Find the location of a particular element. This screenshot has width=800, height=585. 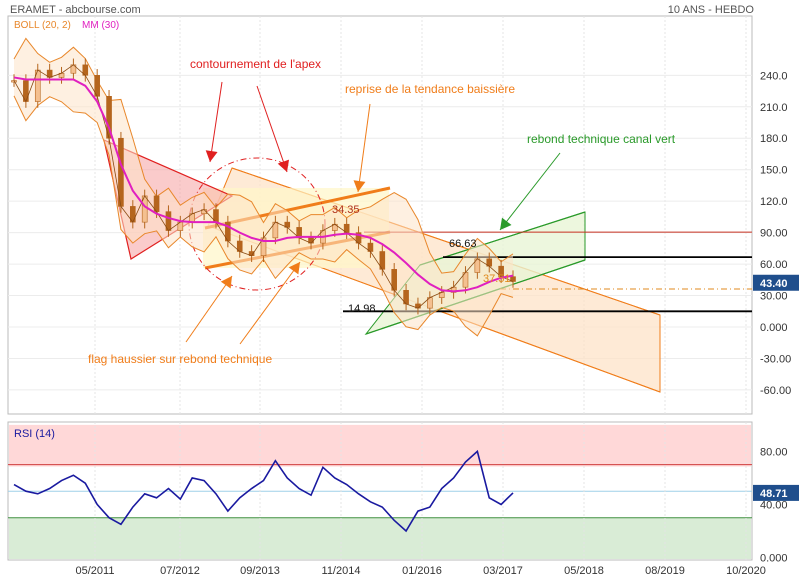

chart-title: ERAMET - abcbourse.com is located at coordinates (75, 10).